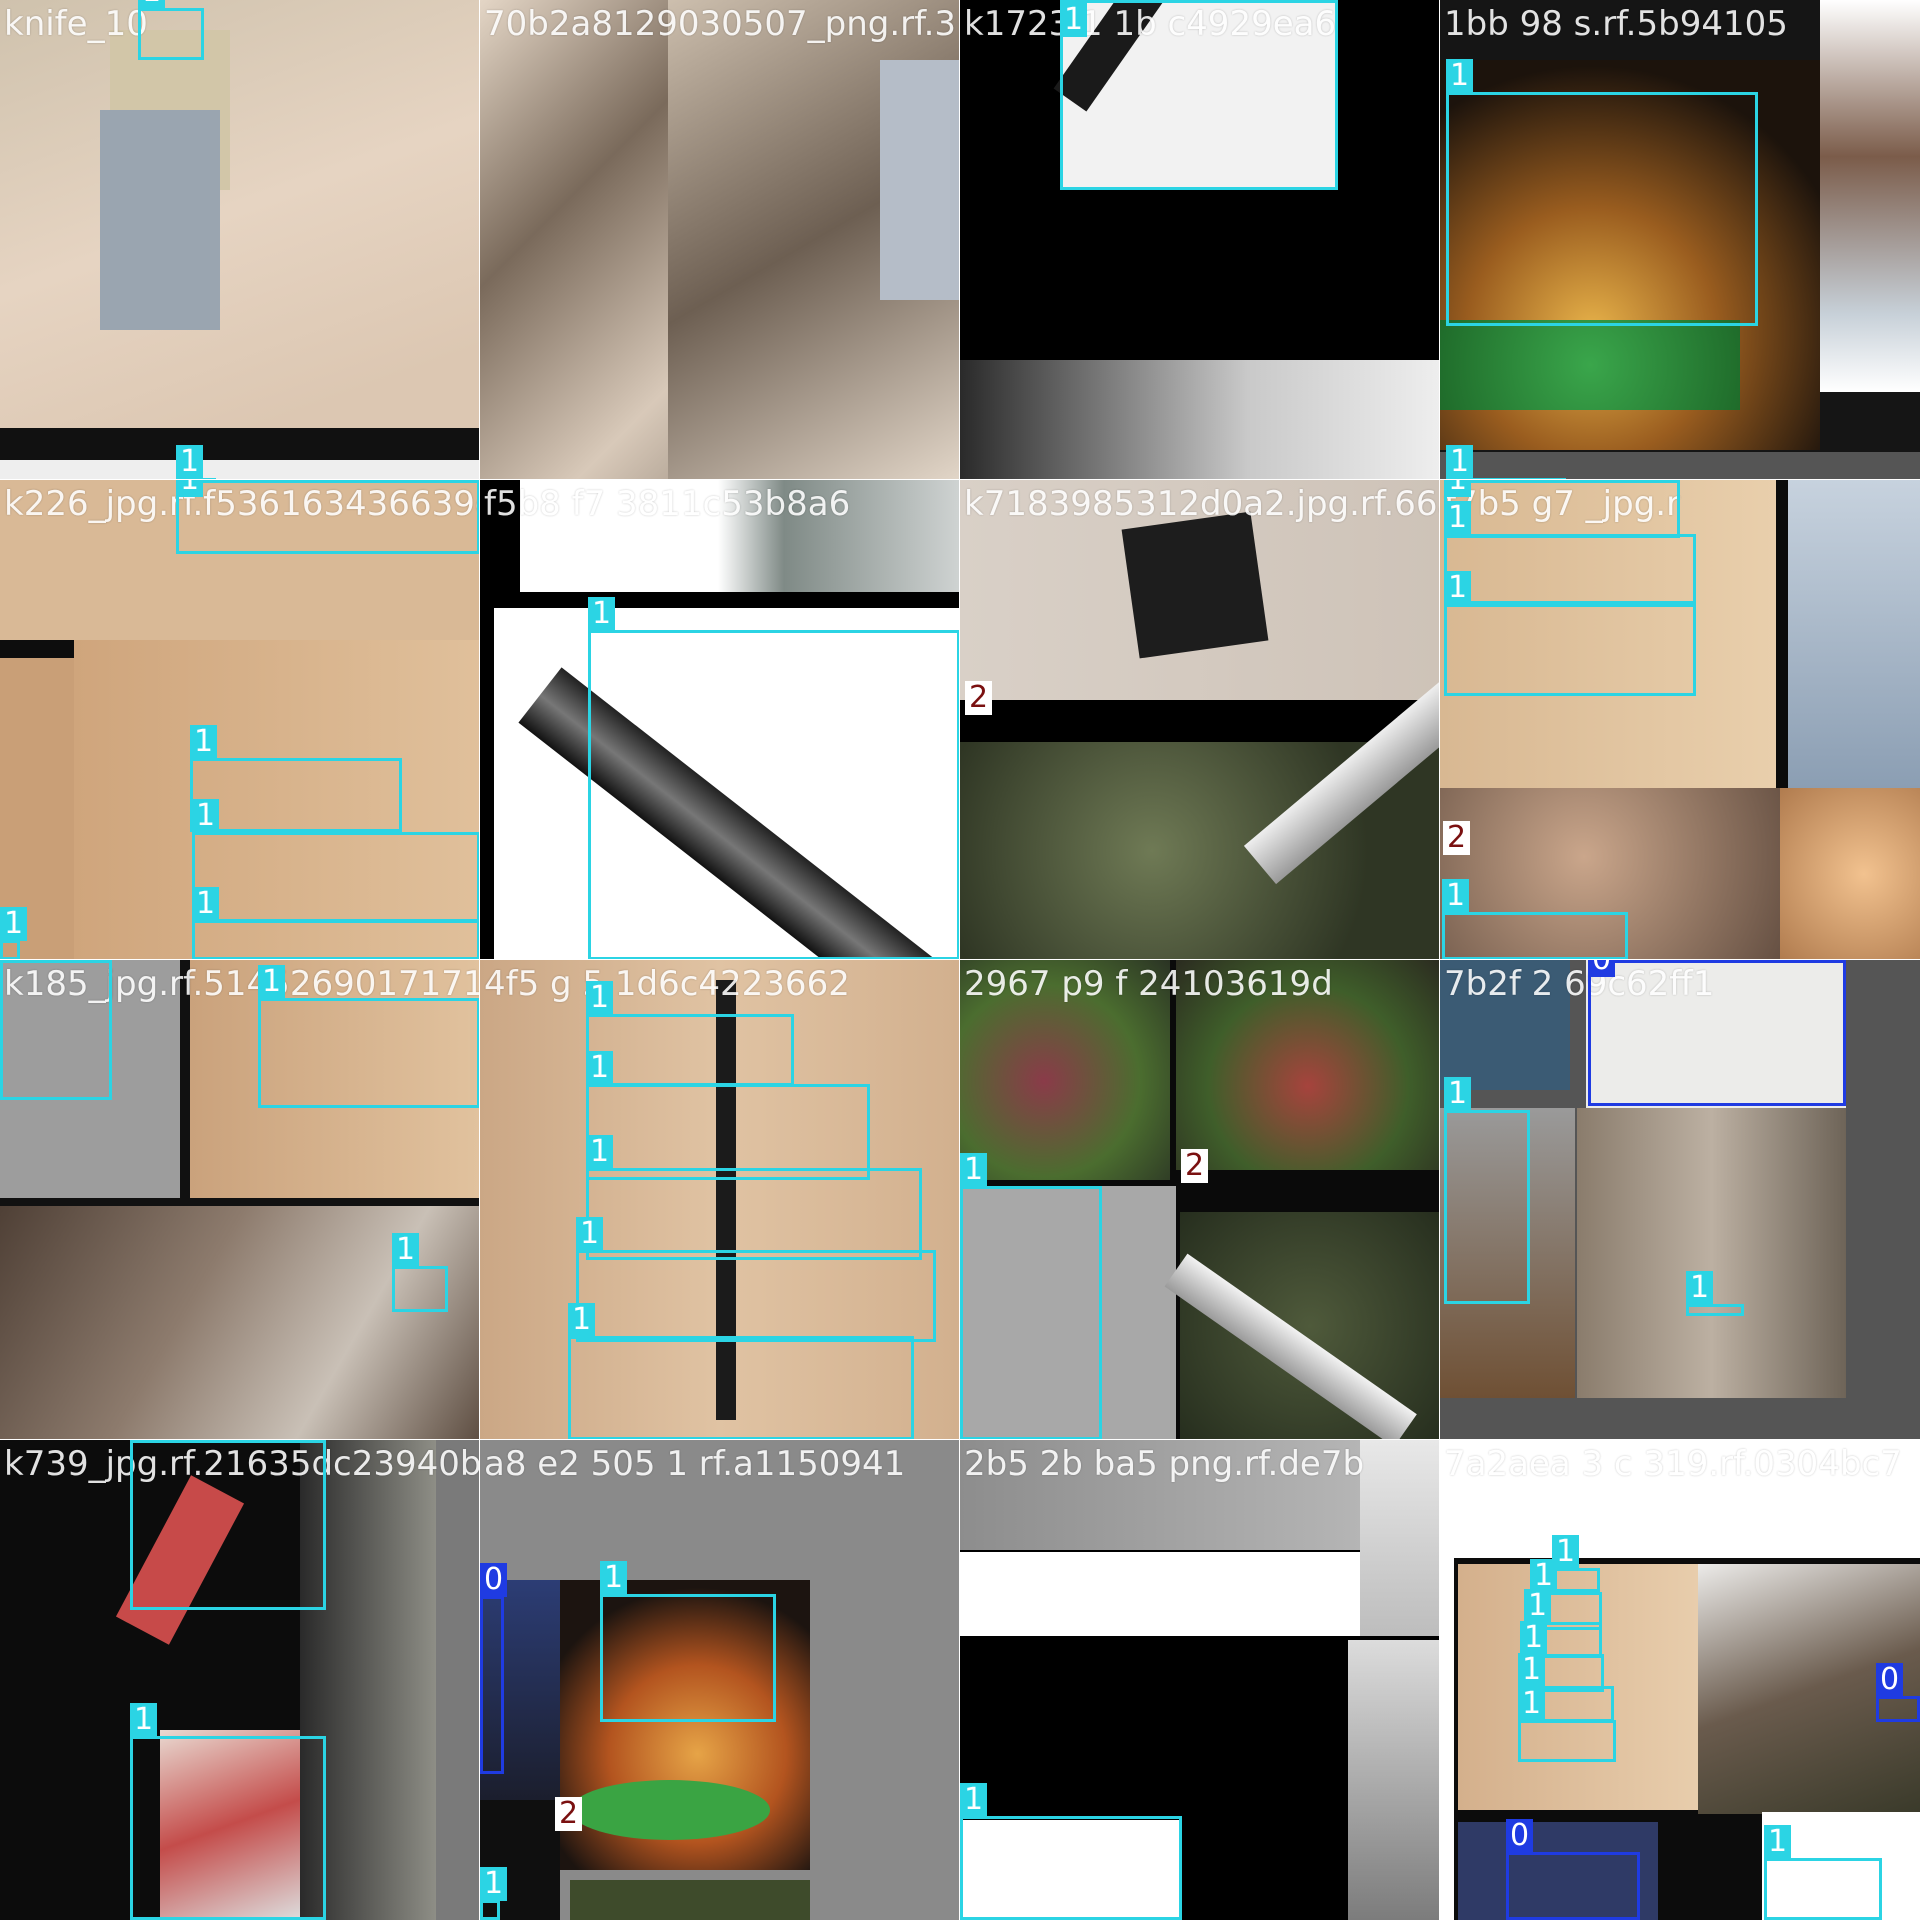 This screenshot has width=1920, height=1920. What do you see at coordinates (1164, 1464) in the screenshot?
I see `tile-filename: 2b5 2b ba5 png.rf.de7b` at bounding box center [1164, 1464].